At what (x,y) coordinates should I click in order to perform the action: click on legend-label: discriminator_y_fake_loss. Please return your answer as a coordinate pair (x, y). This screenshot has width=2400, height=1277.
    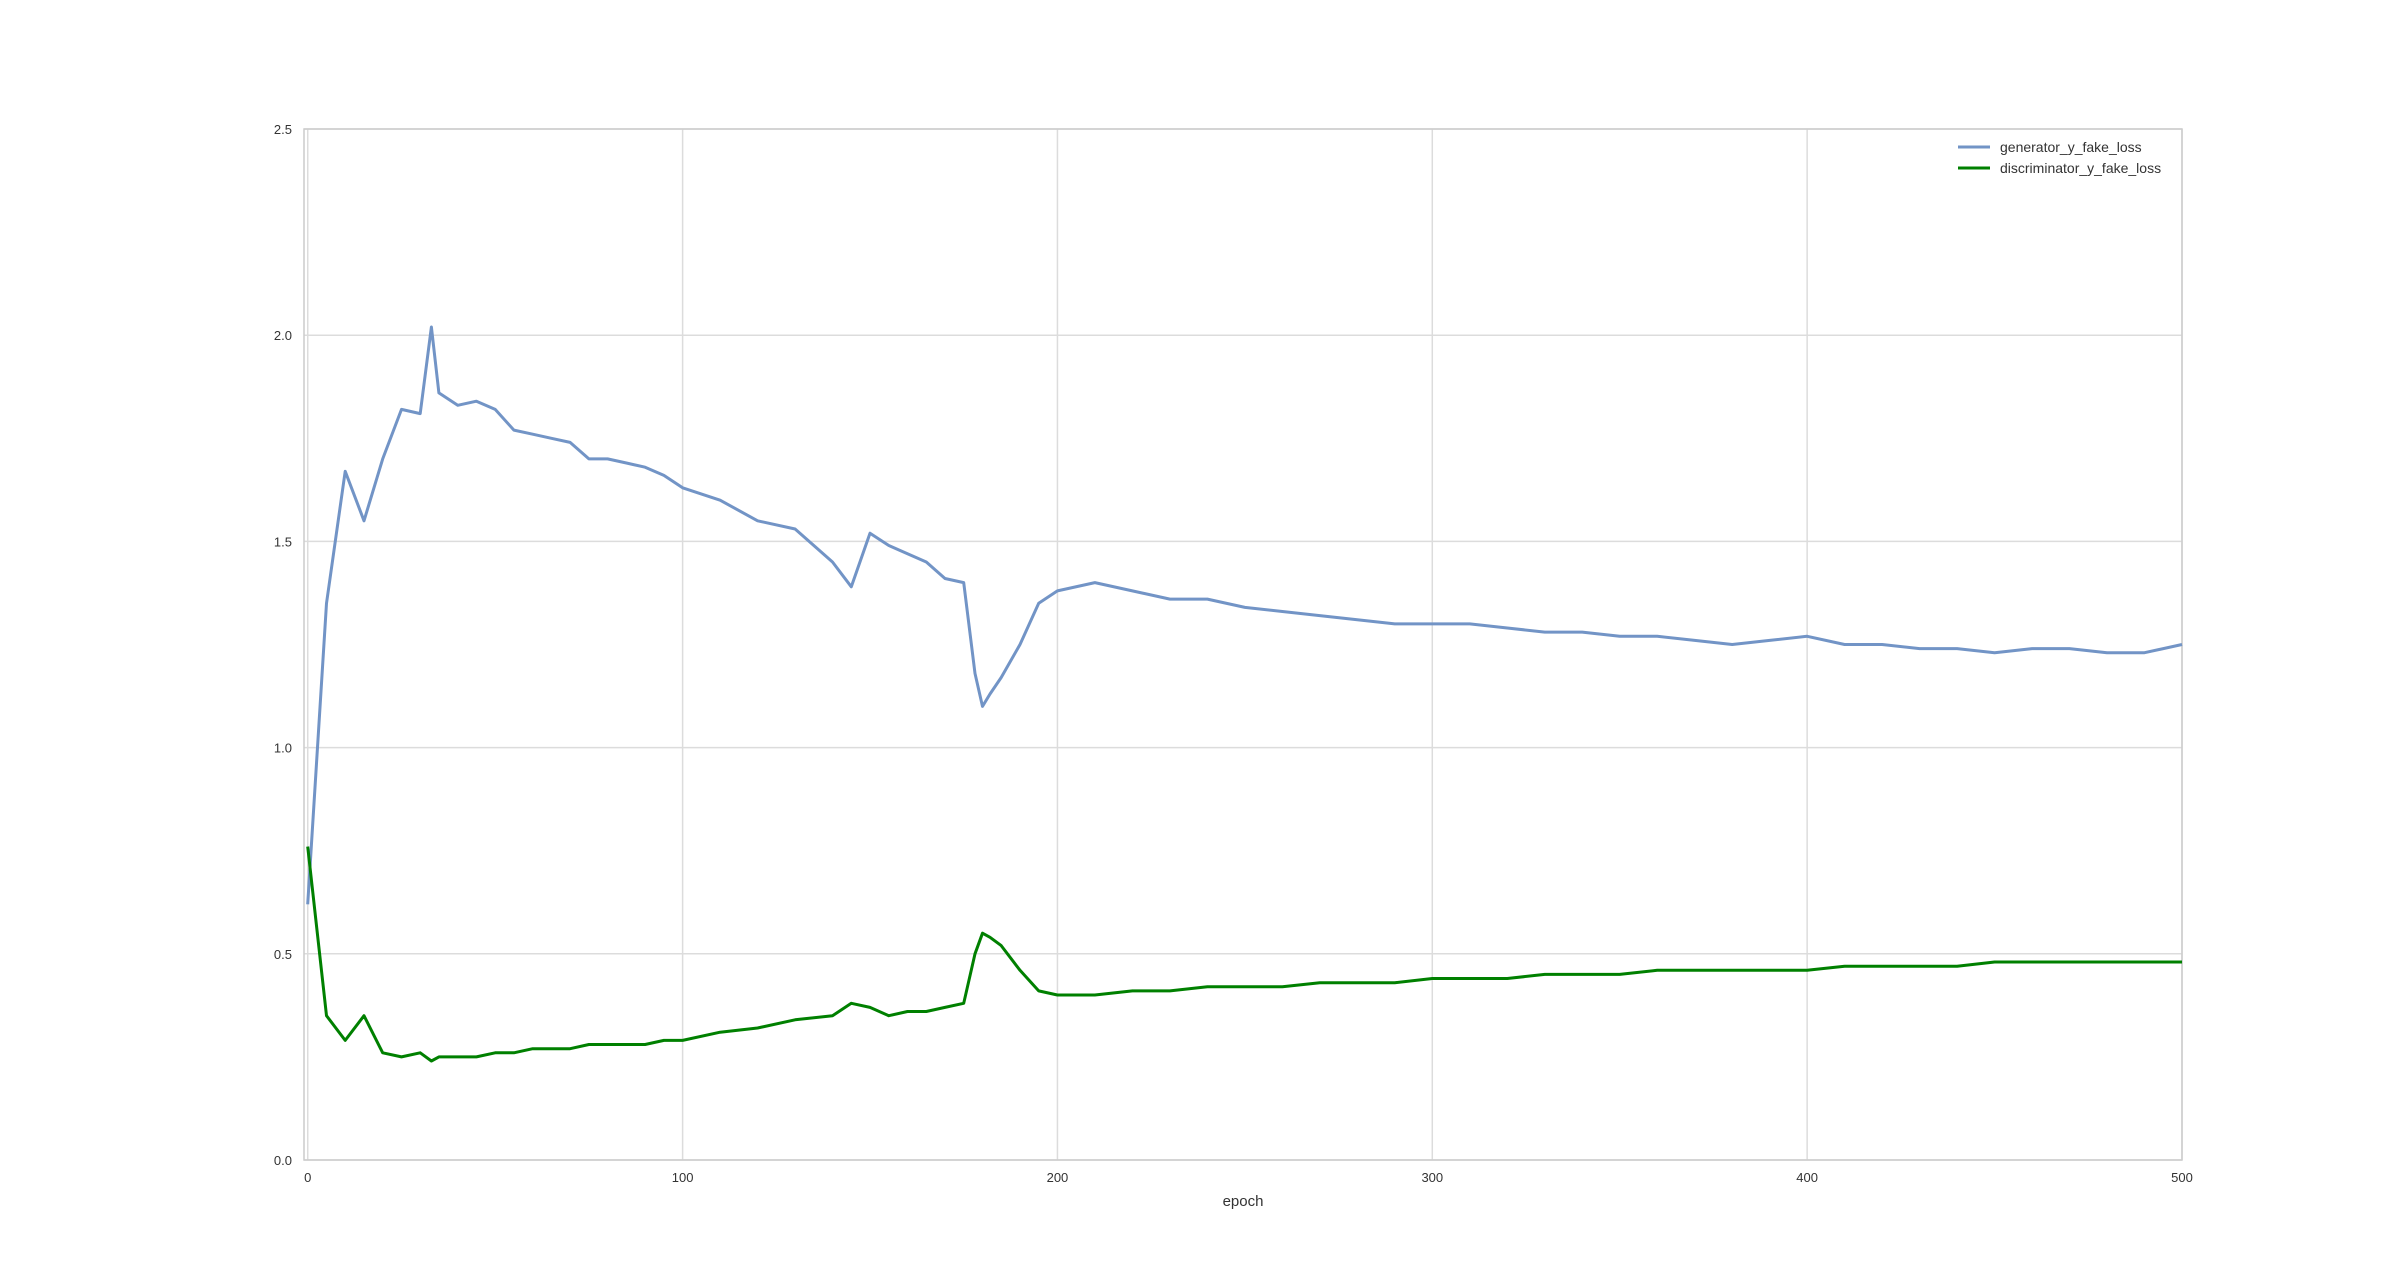
    Looking at the image, I should click on (2080, 168).